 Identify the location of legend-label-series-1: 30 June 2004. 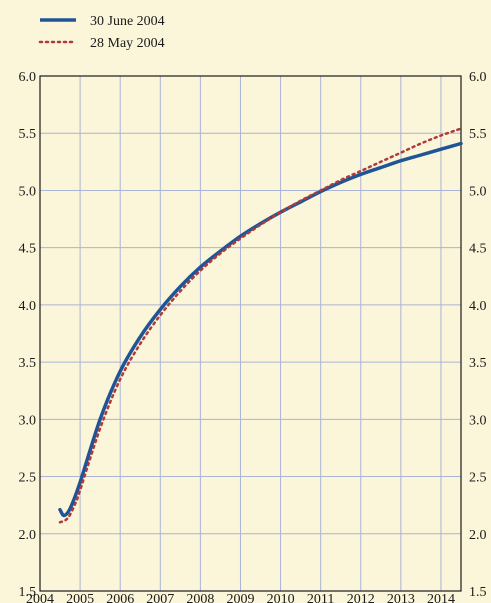
(127, 21).